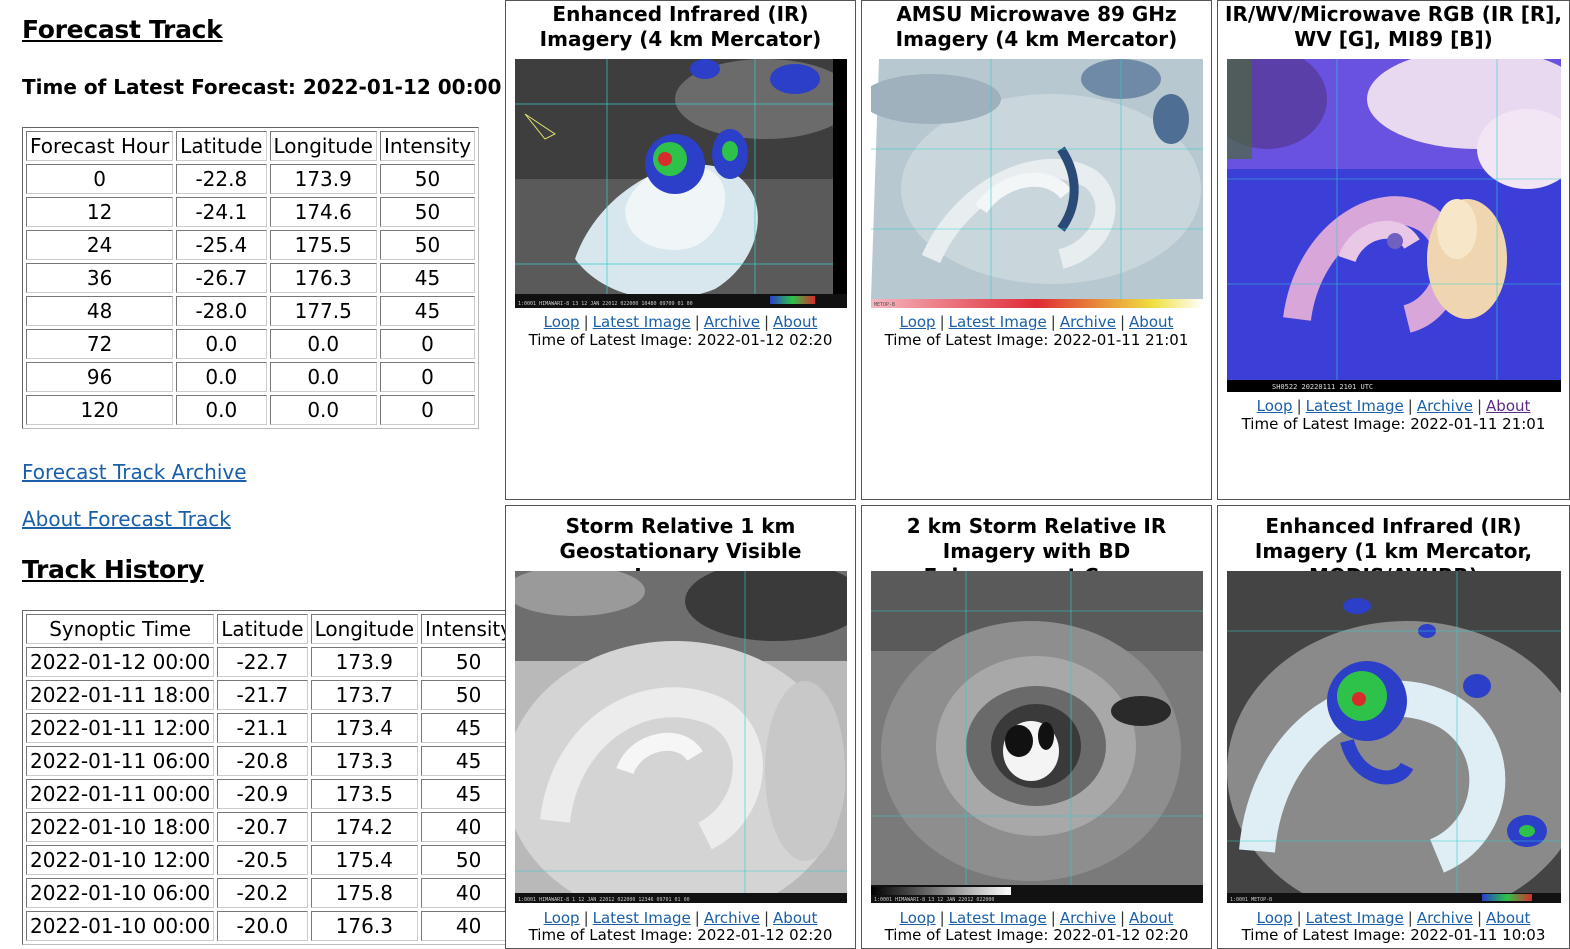  What do you see at coordinates (323, 212) in the screenshot?
I see `table-cell: 174.6` at bounding box center [323, 212].